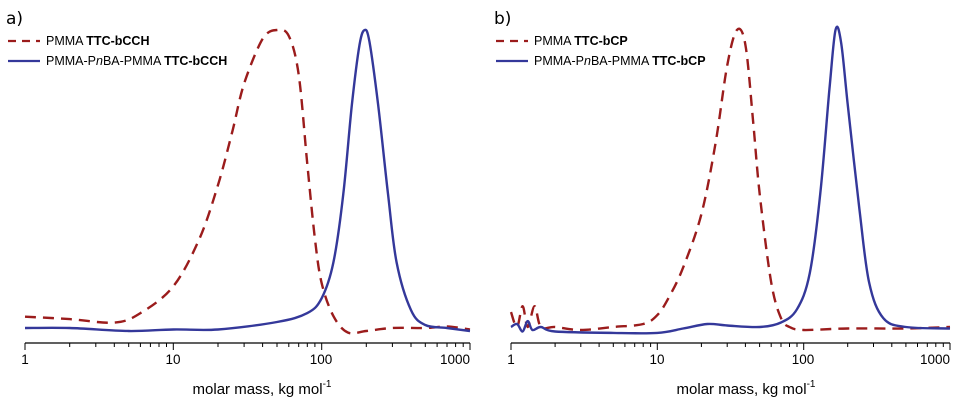 This screenshot has width=970, height=402. Describe the element at coordinates (502, 19) in the screenshot. I see `panel-label-b: b)` at that location.